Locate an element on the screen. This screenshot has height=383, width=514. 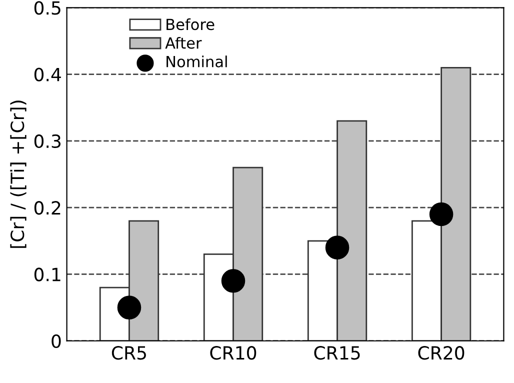
x-tick-label: CR5 is located at coordinates (129, 353).